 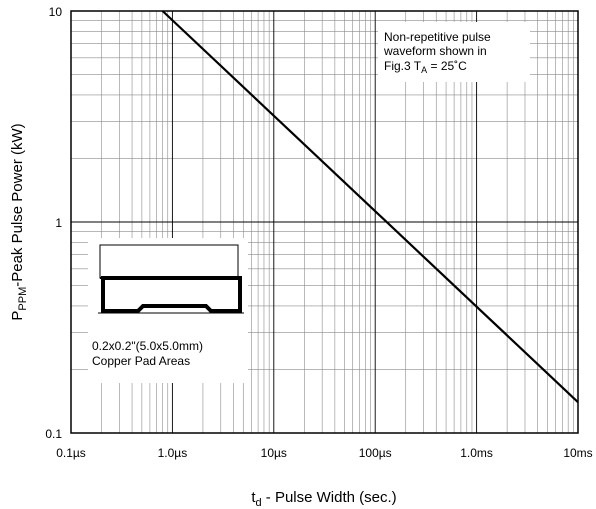 What do you see at coordinates (169, 261) in the screenshot?
I see `package-body-outline` at bounding box center [169, 261].